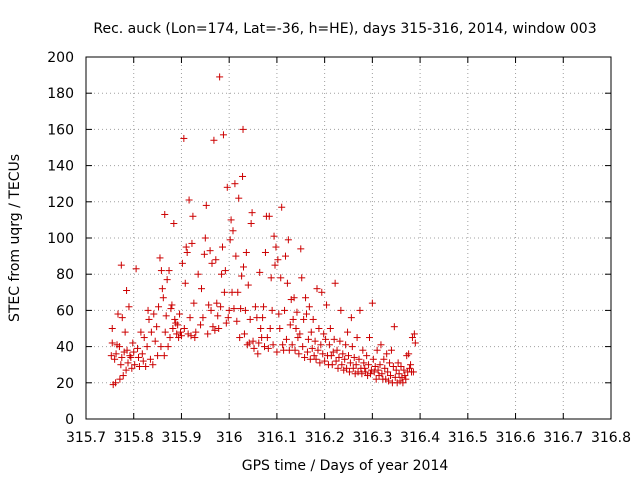 The height and width of the screenshot is (480, 640). Describe the element at coordinates (325, 438) in the screenshot. I see `x-tick-label: 316.2` at that location.